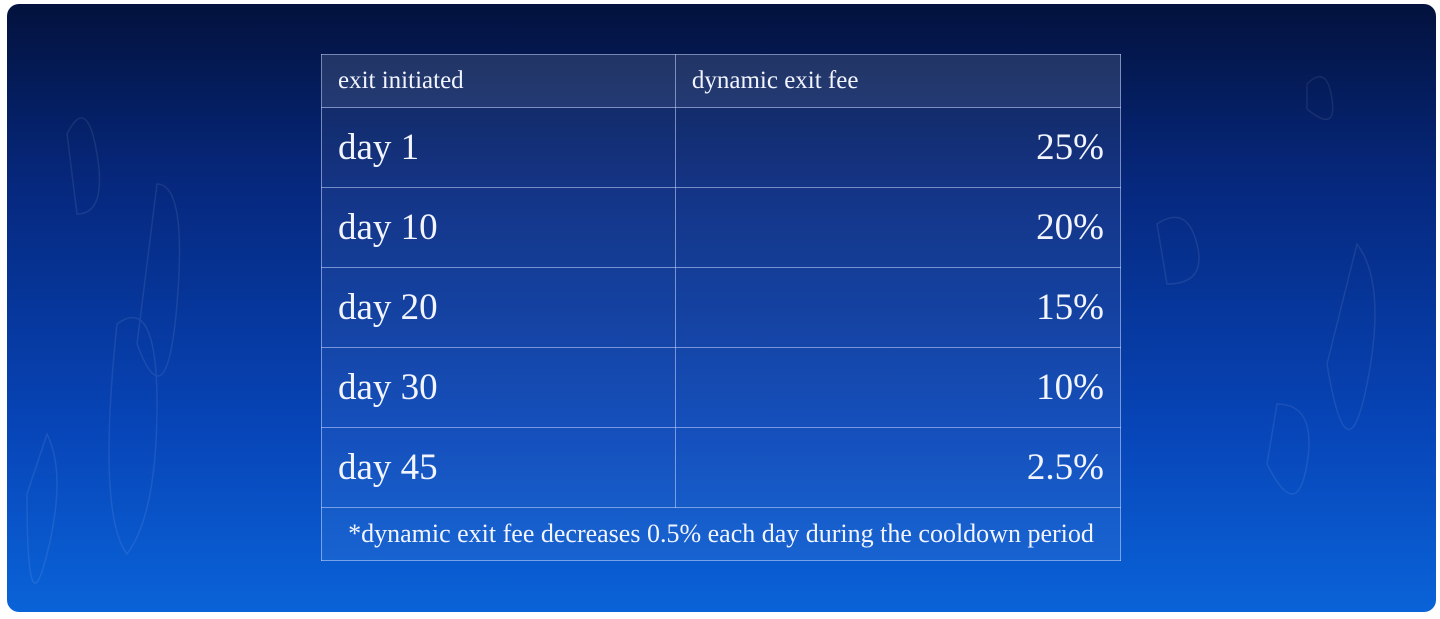  I want to click on table-row: day 20 15%, so click(721, 307).